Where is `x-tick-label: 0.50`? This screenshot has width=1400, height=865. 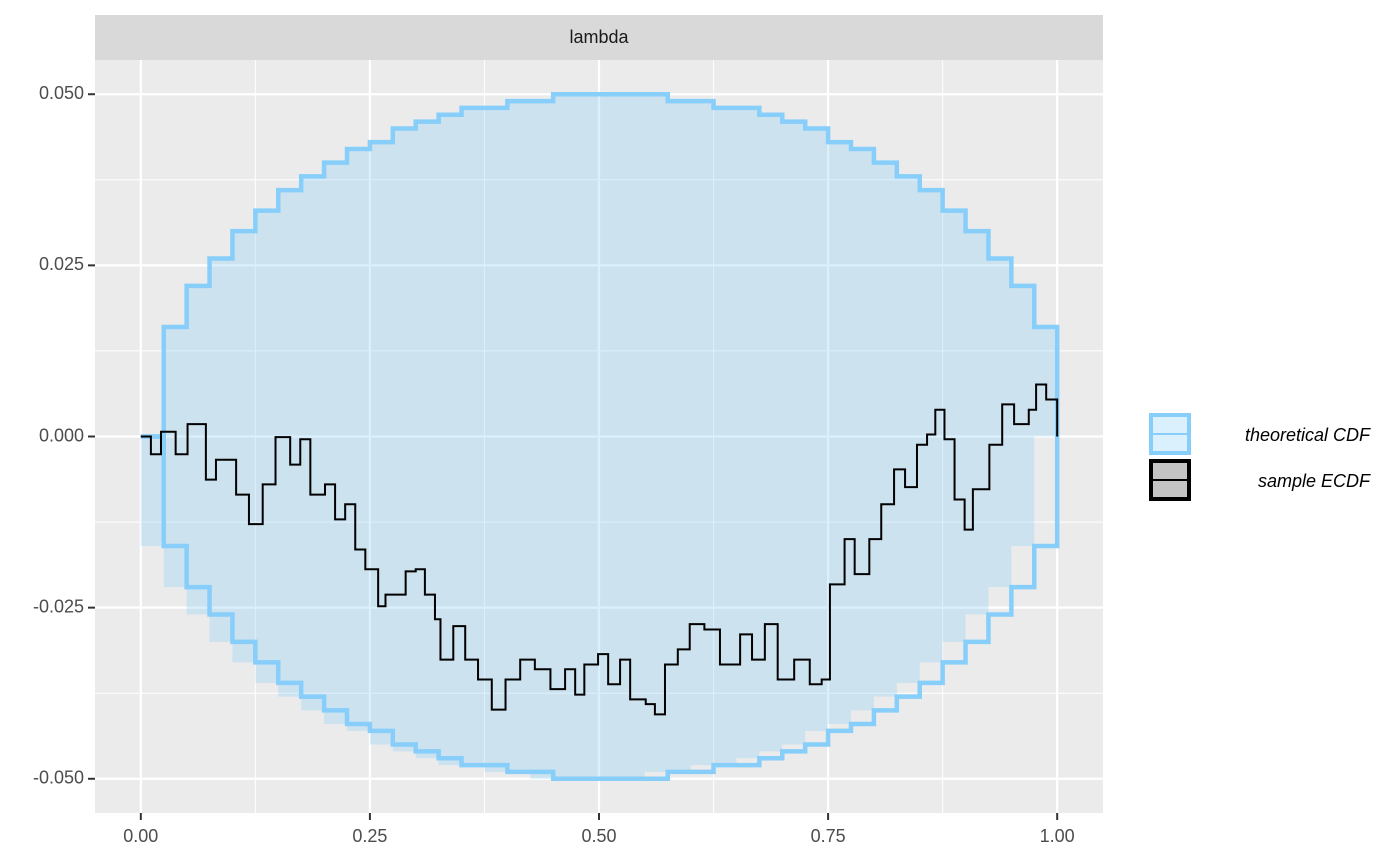 x-tick-label: 0.50 is located at coordinates (598, 836).